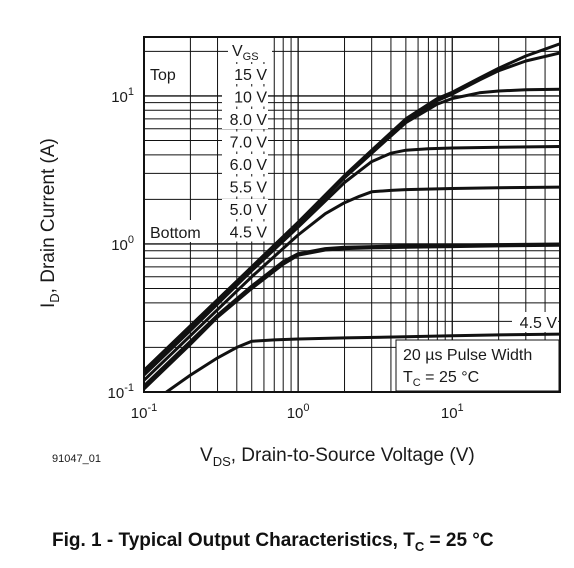  What do you see at coordinates (48, 215) in the screenshot?
I see `y-axis-label-rest: , Drain Current (A)` at bounding box center [48, 215].